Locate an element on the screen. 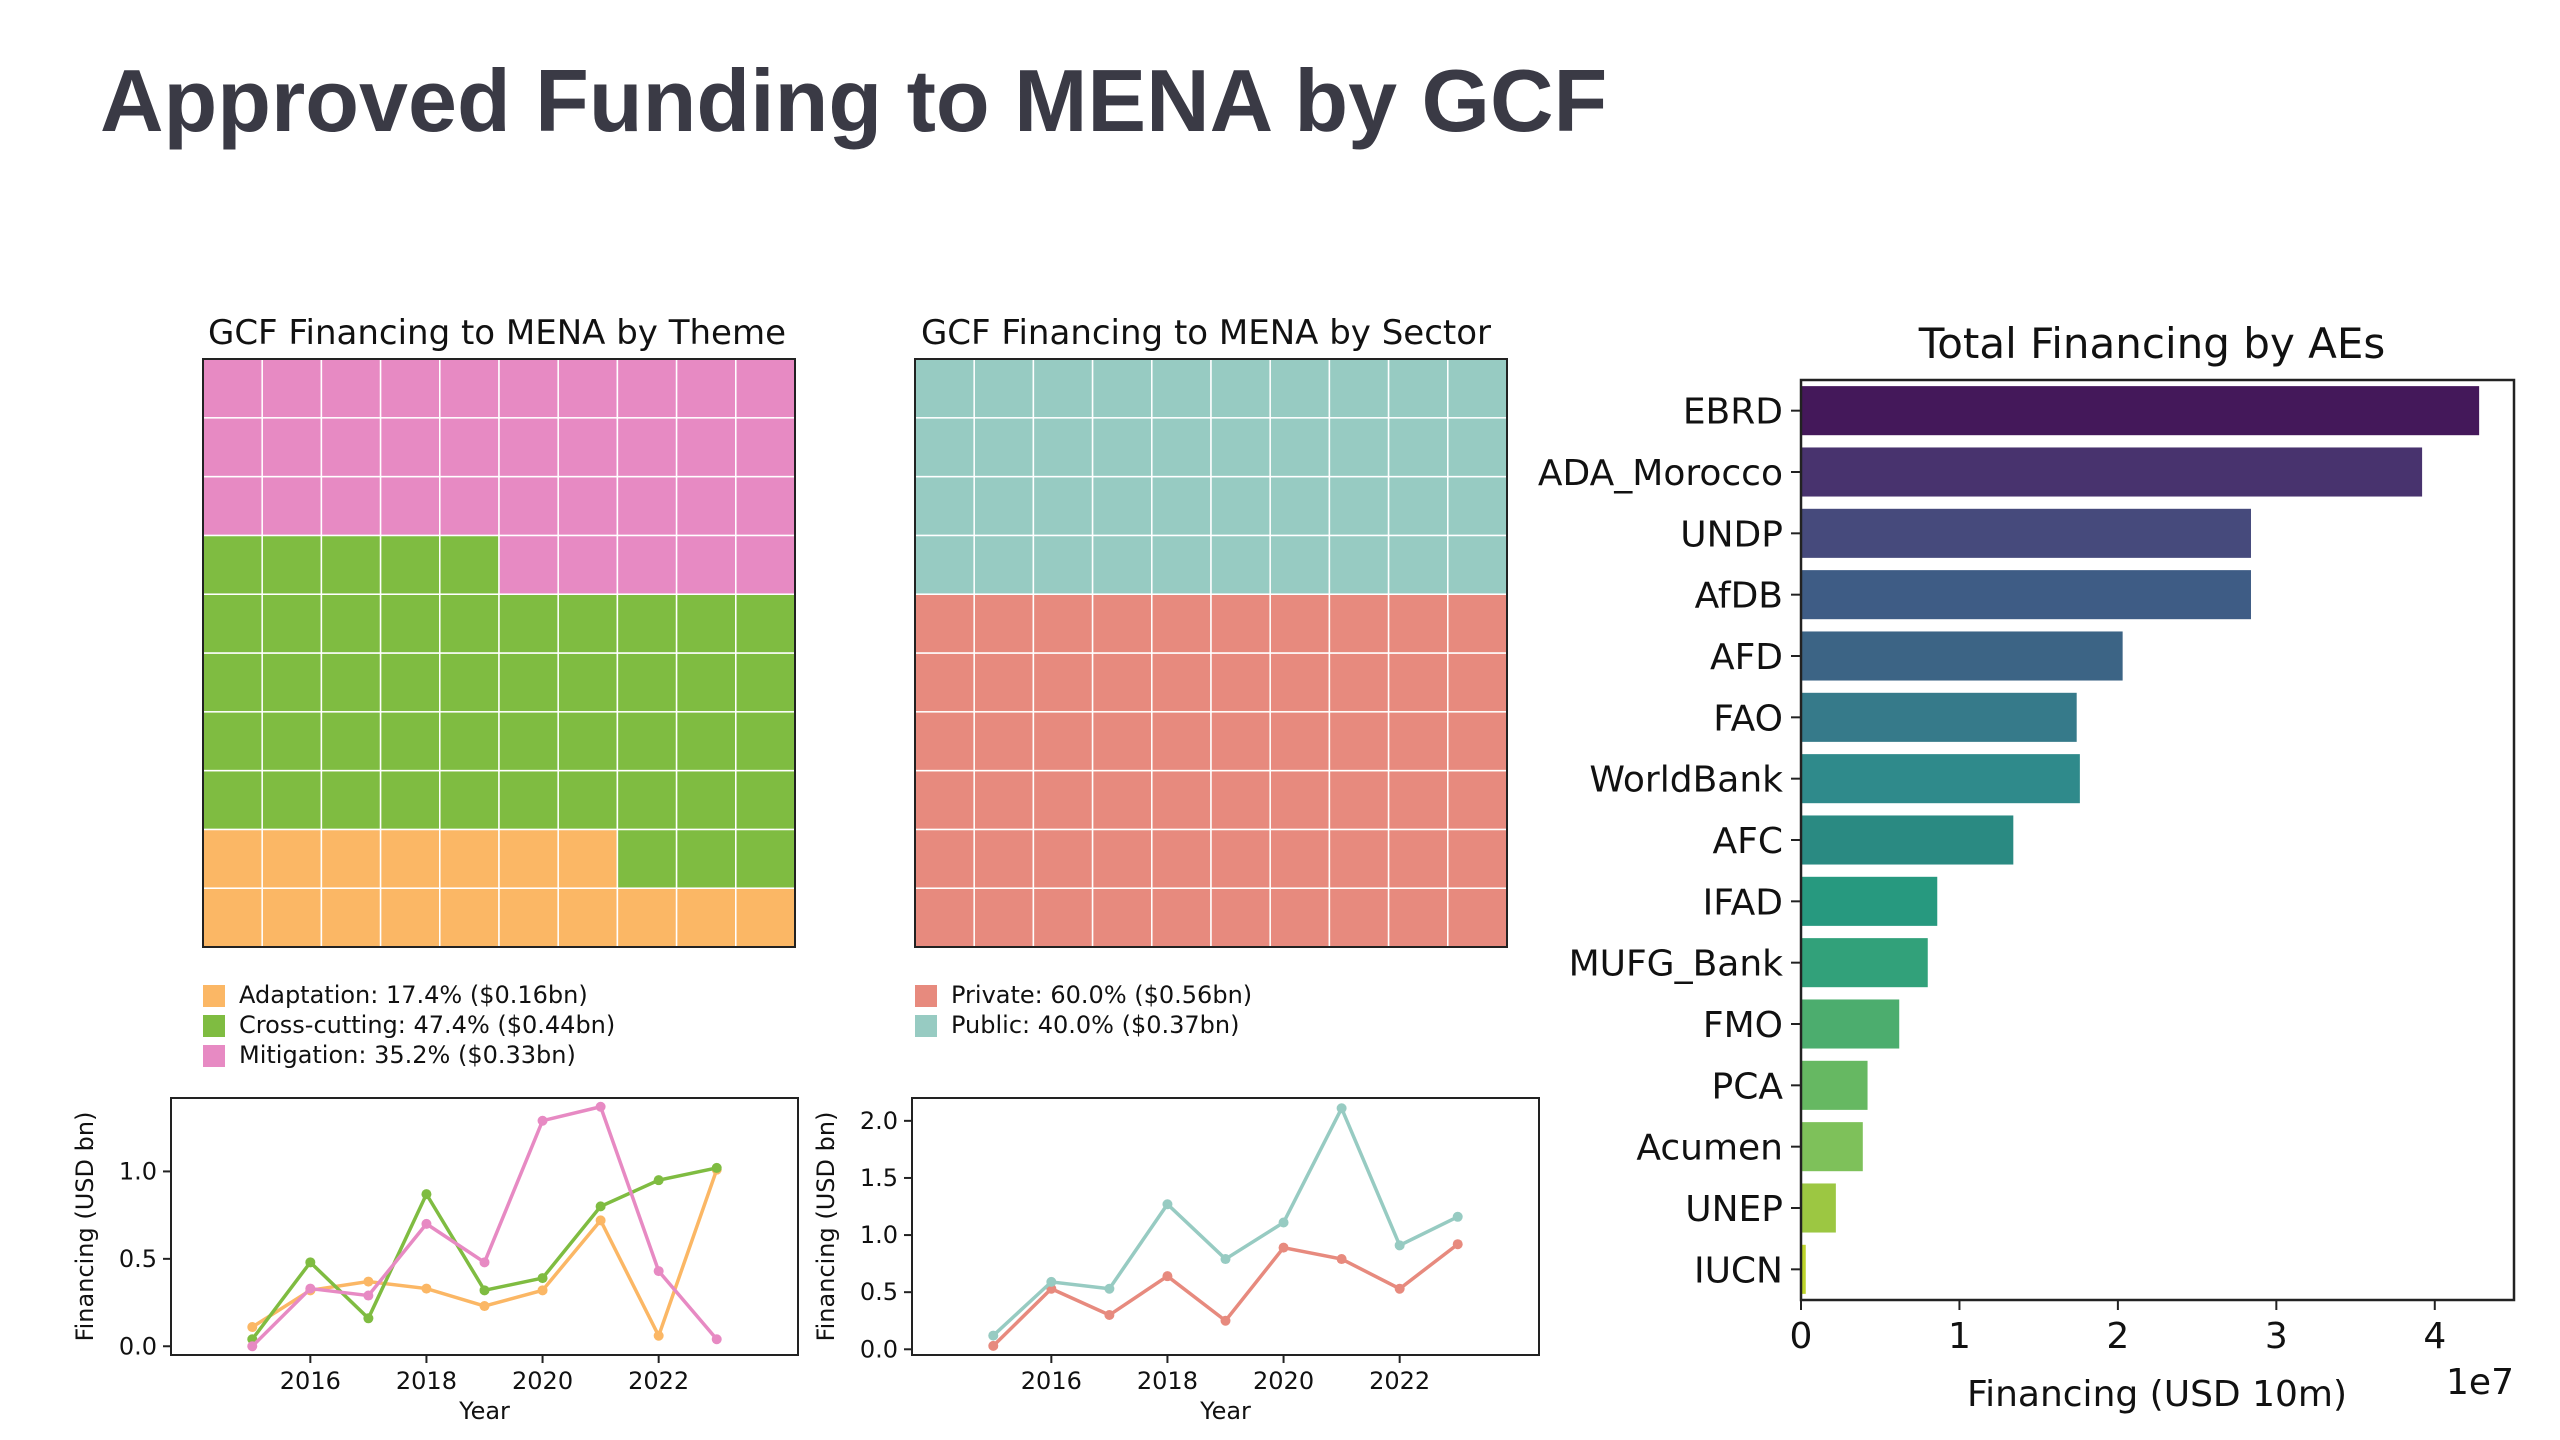 The image size is (2560, 1440). x-tick-label: 1 is located at coordinates (1959, 1336).